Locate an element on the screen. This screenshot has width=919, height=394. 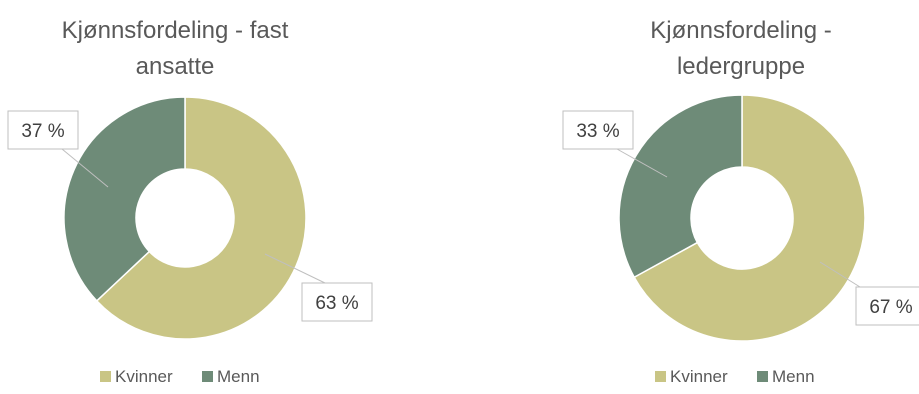
data-label-kvinner: 63 % is located at coordinates (336, 303).